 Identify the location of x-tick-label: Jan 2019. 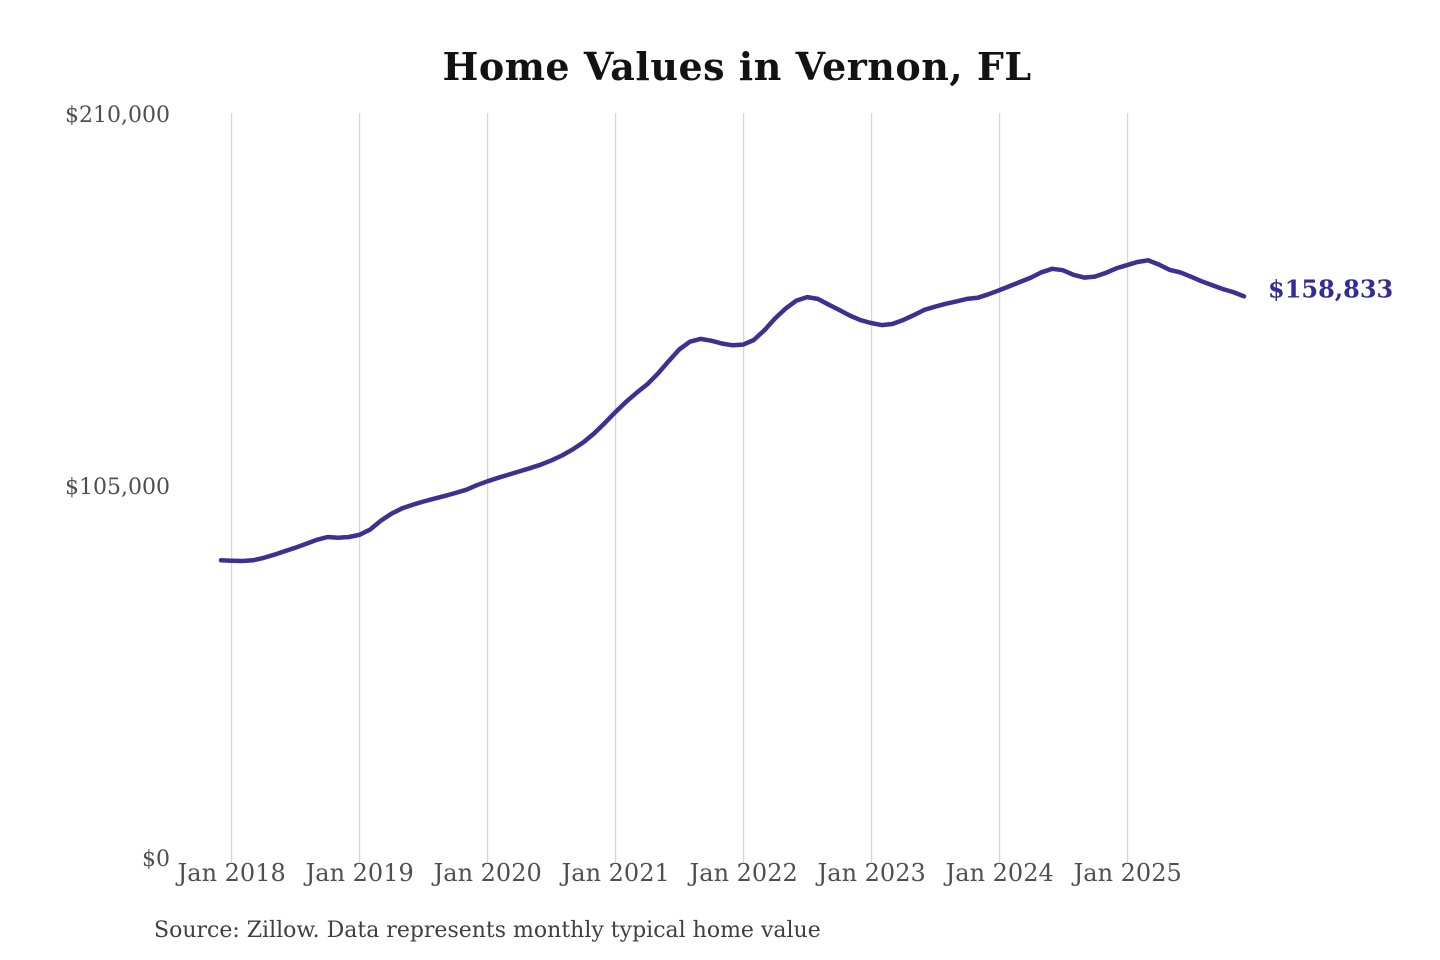
(358, 873).